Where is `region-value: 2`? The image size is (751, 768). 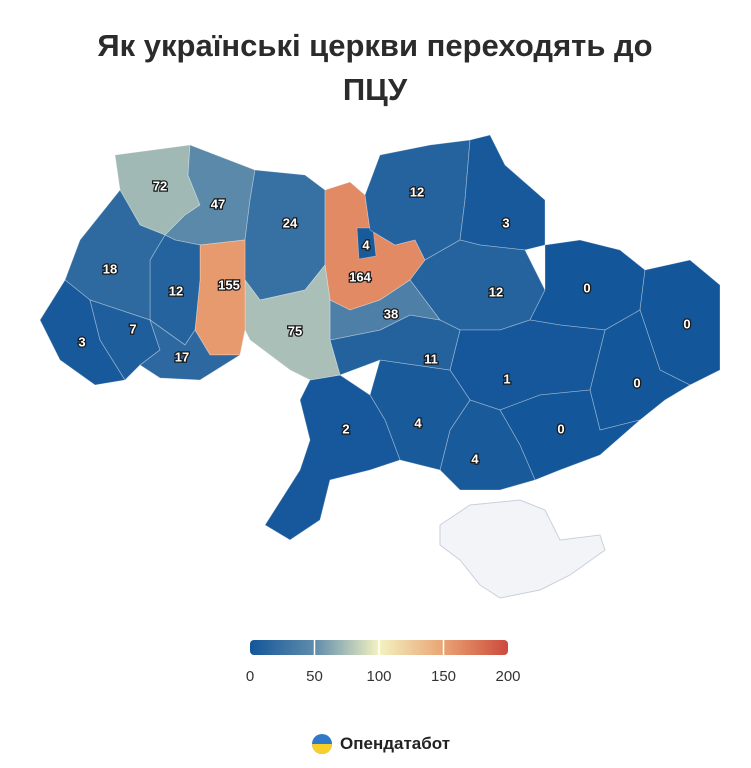 region-value: 2 is located at coordinates (345, 428).